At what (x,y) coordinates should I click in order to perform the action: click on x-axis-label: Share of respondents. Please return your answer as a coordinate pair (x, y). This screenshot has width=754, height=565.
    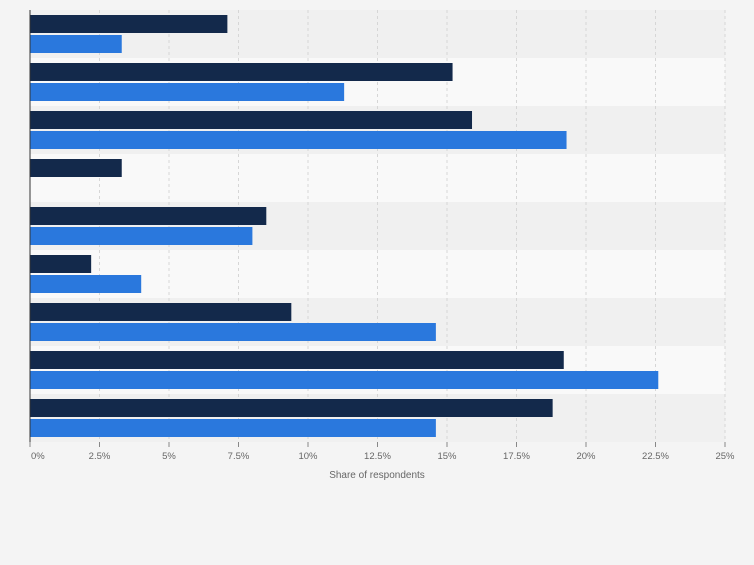
    Looking at the image, I should click on (377, 475).